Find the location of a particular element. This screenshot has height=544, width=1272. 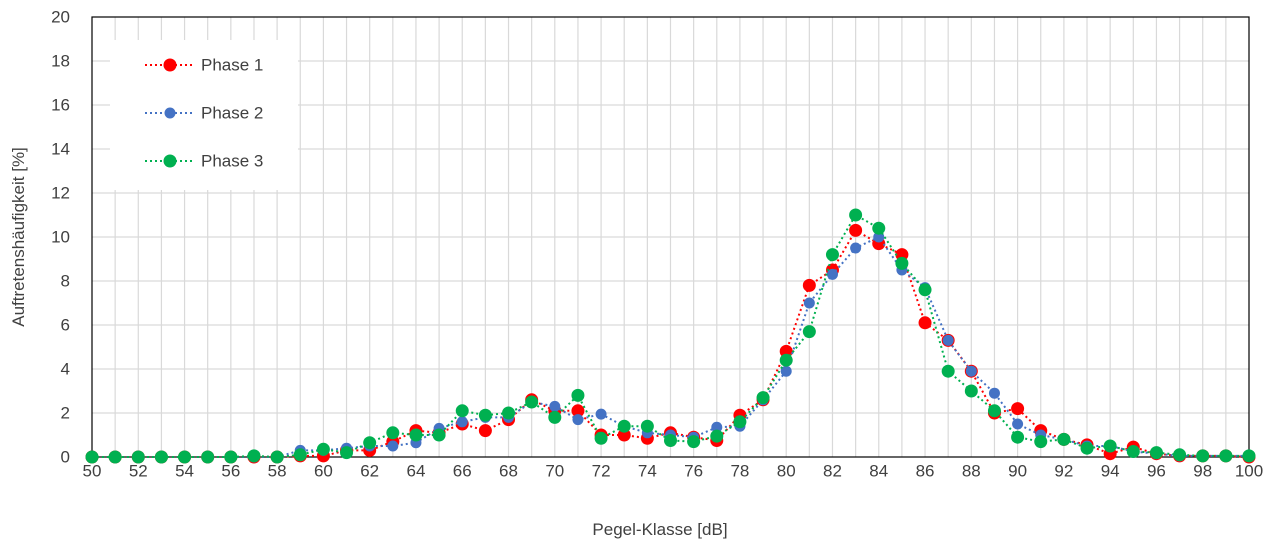

y-tick-label: 2 is located at coordinates (65, 413).